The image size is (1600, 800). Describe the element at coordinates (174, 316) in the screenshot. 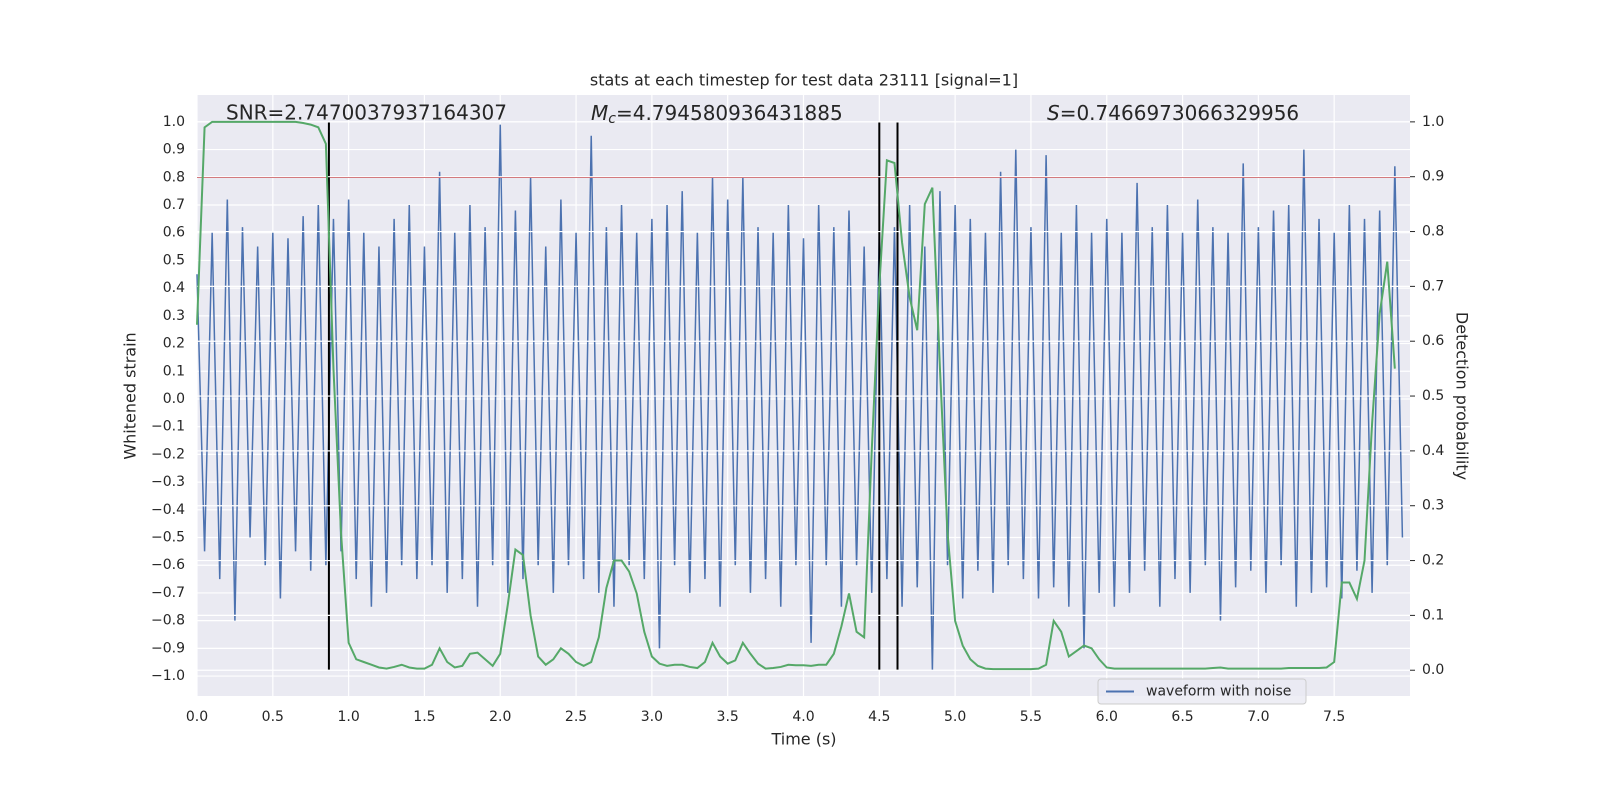

I see `y-tick-label: 0.3` at that location.